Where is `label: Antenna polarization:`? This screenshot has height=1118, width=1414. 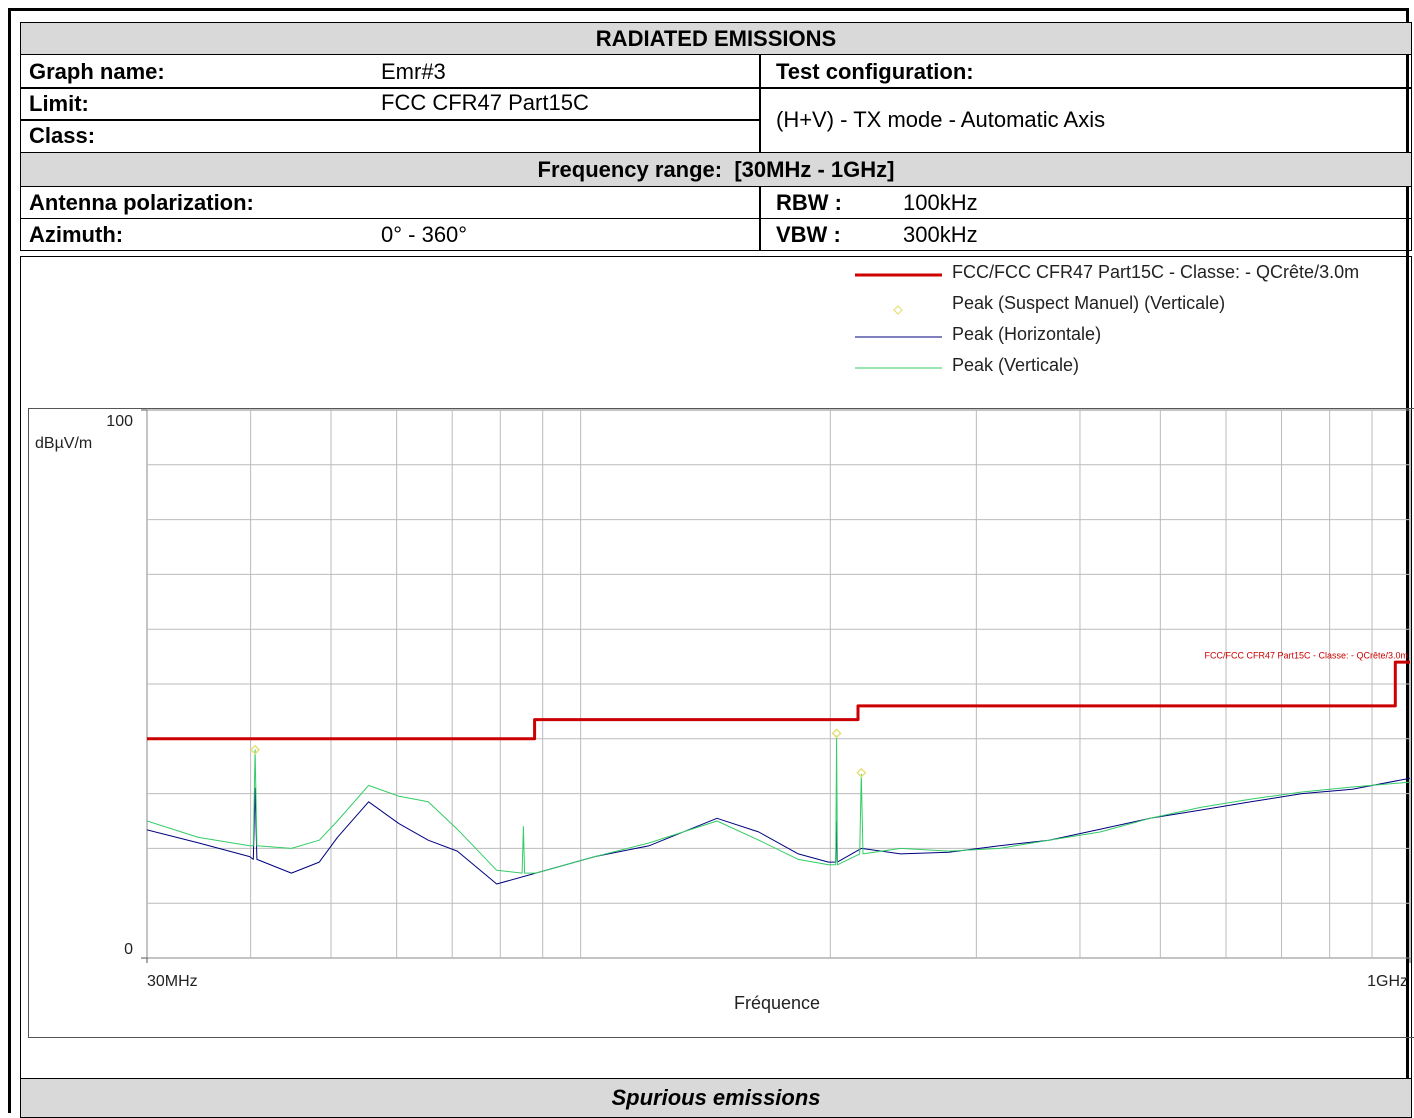
label: Antenna polarization: is located at coordinates (141, 202).